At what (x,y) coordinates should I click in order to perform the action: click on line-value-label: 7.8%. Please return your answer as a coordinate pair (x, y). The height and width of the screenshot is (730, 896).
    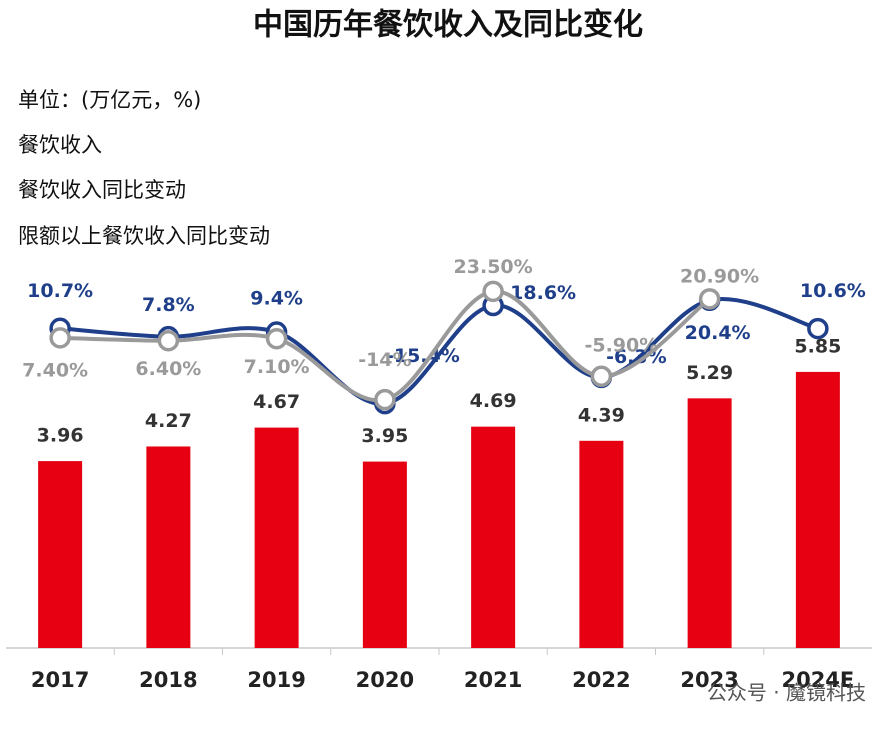
    Looking at the image, I should click on (168, 305).